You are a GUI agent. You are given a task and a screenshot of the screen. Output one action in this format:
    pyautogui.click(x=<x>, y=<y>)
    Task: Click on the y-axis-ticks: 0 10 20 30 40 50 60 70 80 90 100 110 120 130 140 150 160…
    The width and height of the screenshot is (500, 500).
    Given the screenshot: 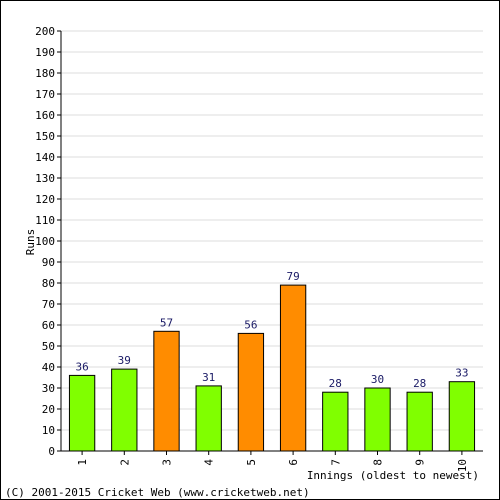 What is the action you would take?
    pyautogui.click(x=48, y=241)
    